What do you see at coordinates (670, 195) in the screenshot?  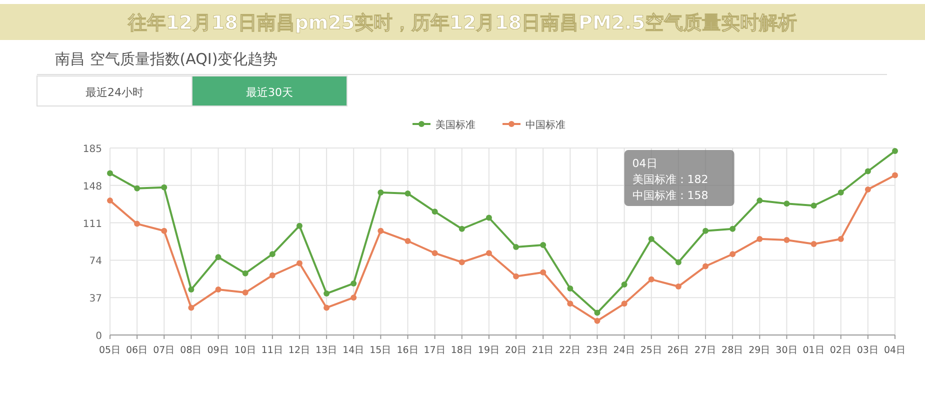 I see `annotation: 中国标准：158` at bounding box center [670, 195].